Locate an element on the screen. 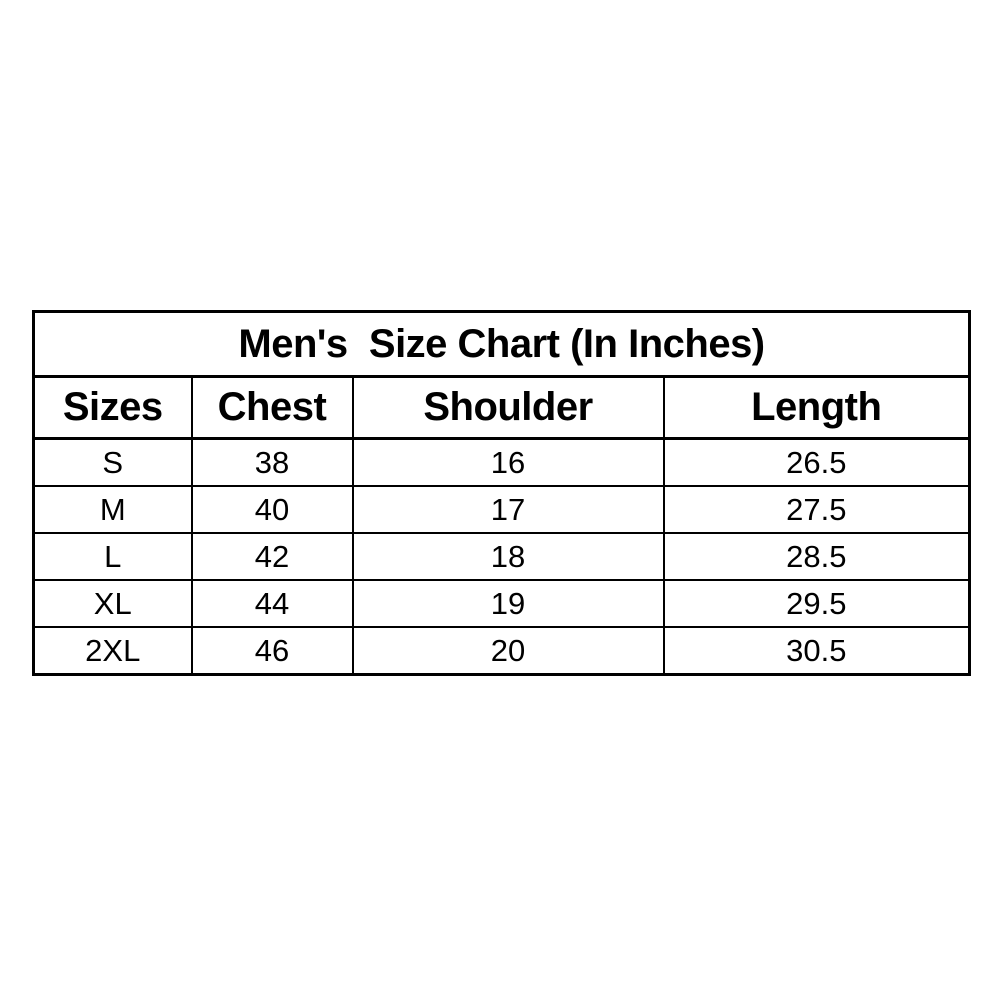  cell-chest: 40 is located at coordinates (272, 509).